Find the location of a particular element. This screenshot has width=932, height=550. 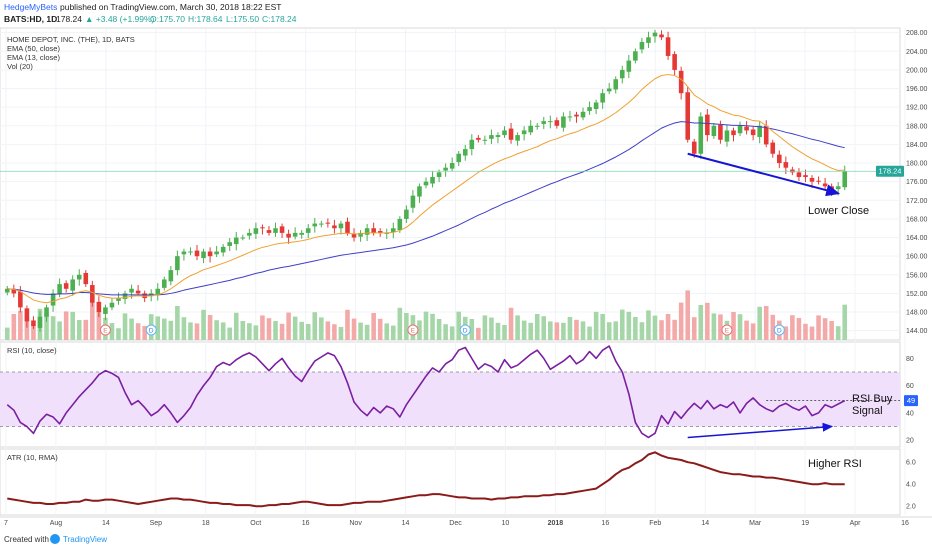

rsi-tick-label: 60 is located at coordinates (910, 386).